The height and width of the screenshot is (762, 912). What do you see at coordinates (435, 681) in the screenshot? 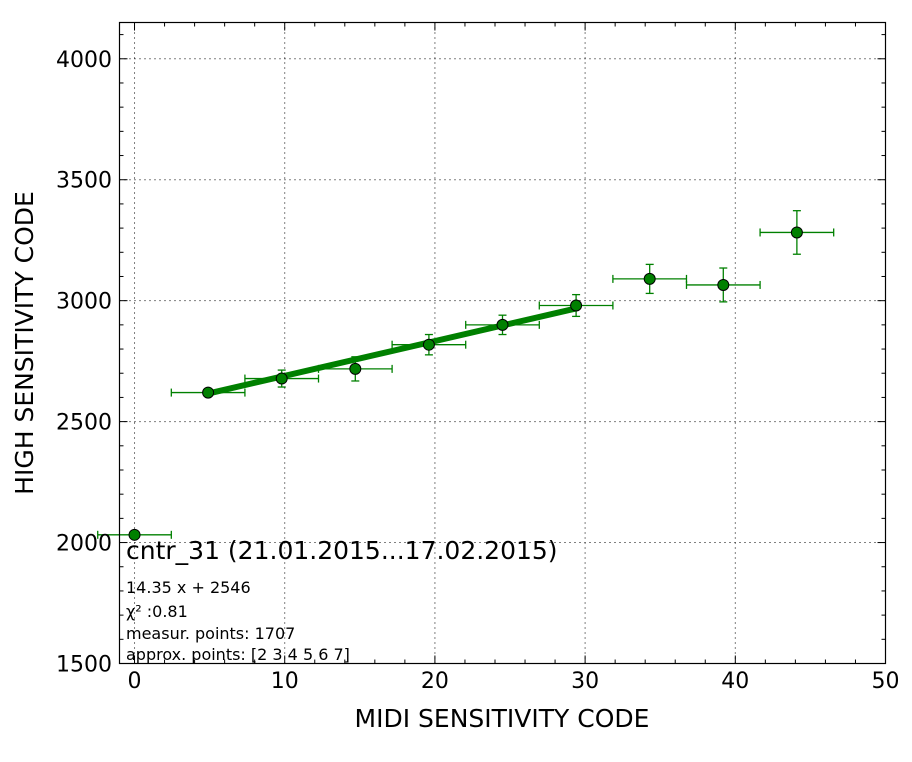
I see `x-tick-label: 20` at bounding box center [435, 681].